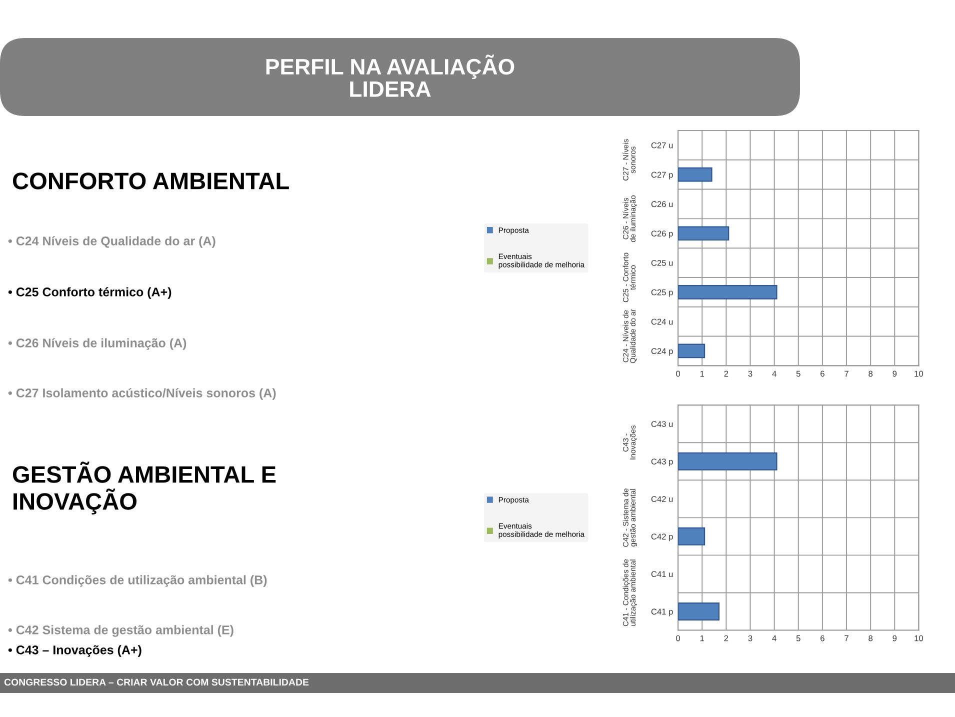  Describe the element at coordinates (662, 462) in the screenshot. I see `y-tick-label: C43 p` at that location.